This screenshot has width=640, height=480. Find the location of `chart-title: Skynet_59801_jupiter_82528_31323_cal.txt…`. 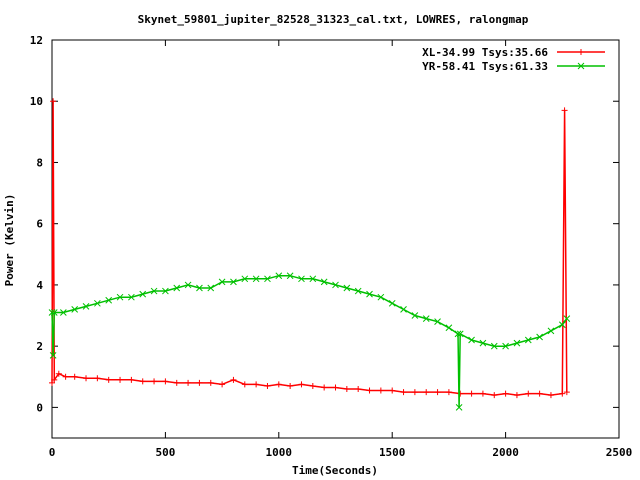

chart-title: Skynet_59801_jupiter_82528_31323_cal.txt… is located at coordinates (333, 19).